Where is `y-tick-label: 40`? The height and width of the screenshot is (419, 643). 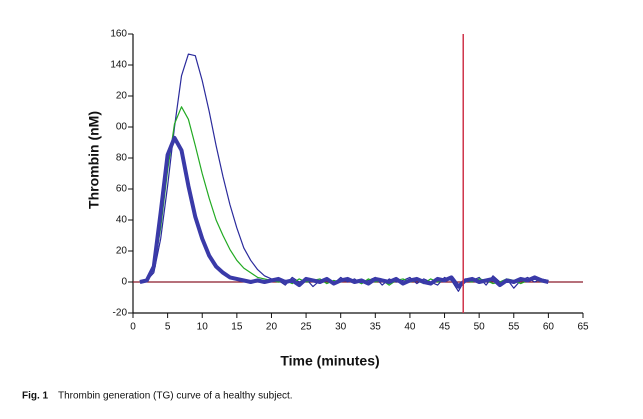 y-tick-label: 40 is located at coordinates (122, 220).